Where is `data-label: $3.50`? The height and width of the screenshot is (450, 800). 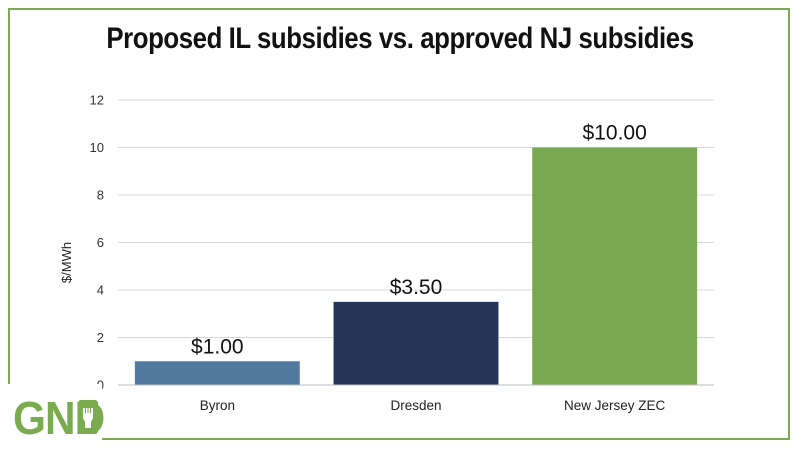
data-label: $3.50 is located at coordinates (416, 287).